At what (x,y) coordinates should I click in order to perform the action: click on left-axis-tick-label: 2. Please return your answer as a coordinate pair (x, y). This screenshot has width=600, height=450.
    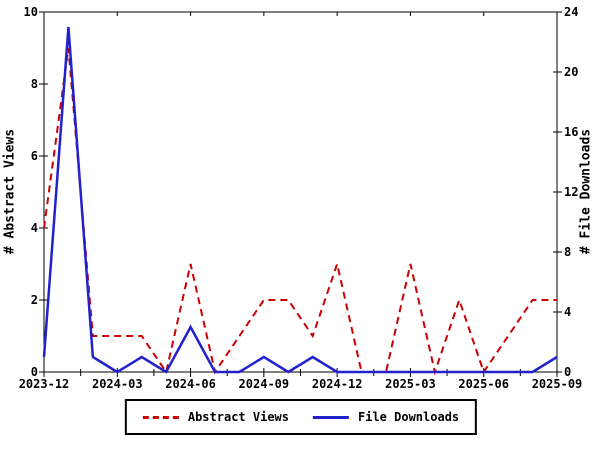
    Looking at the image, I should click on (34, 300).